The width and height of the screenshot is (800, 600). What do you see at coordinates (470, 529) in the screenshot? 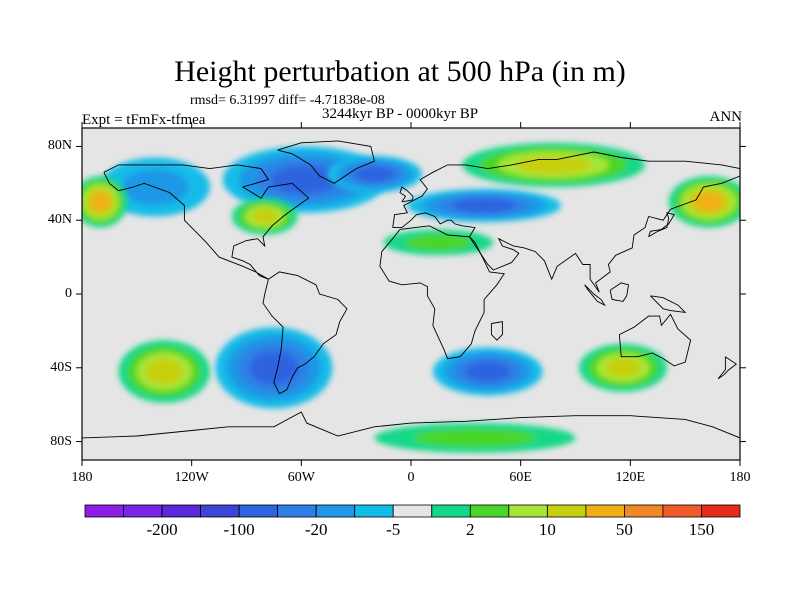
I see `colorbar-label: 2` at bounding box center [470, 529].